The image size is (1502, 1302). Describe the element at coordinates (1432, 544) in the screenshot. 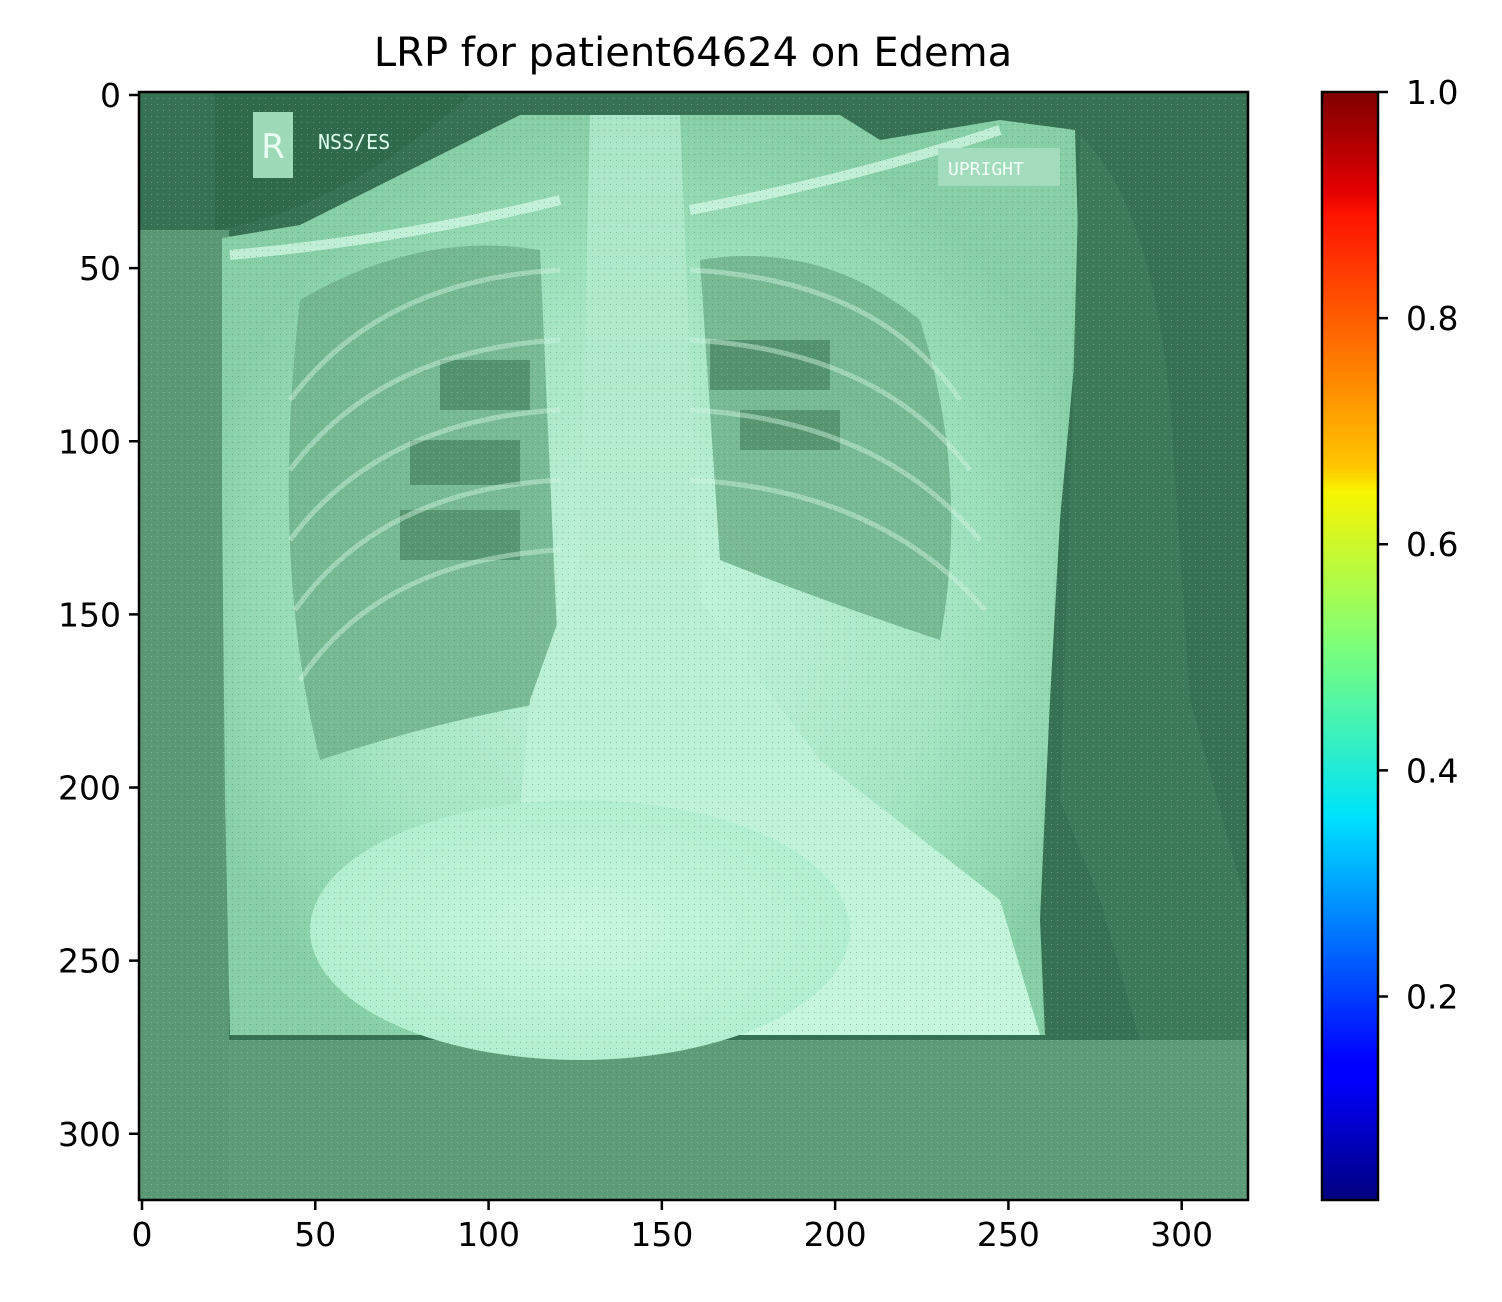

I see `colorbar-tick-label: 0.6` at that location.